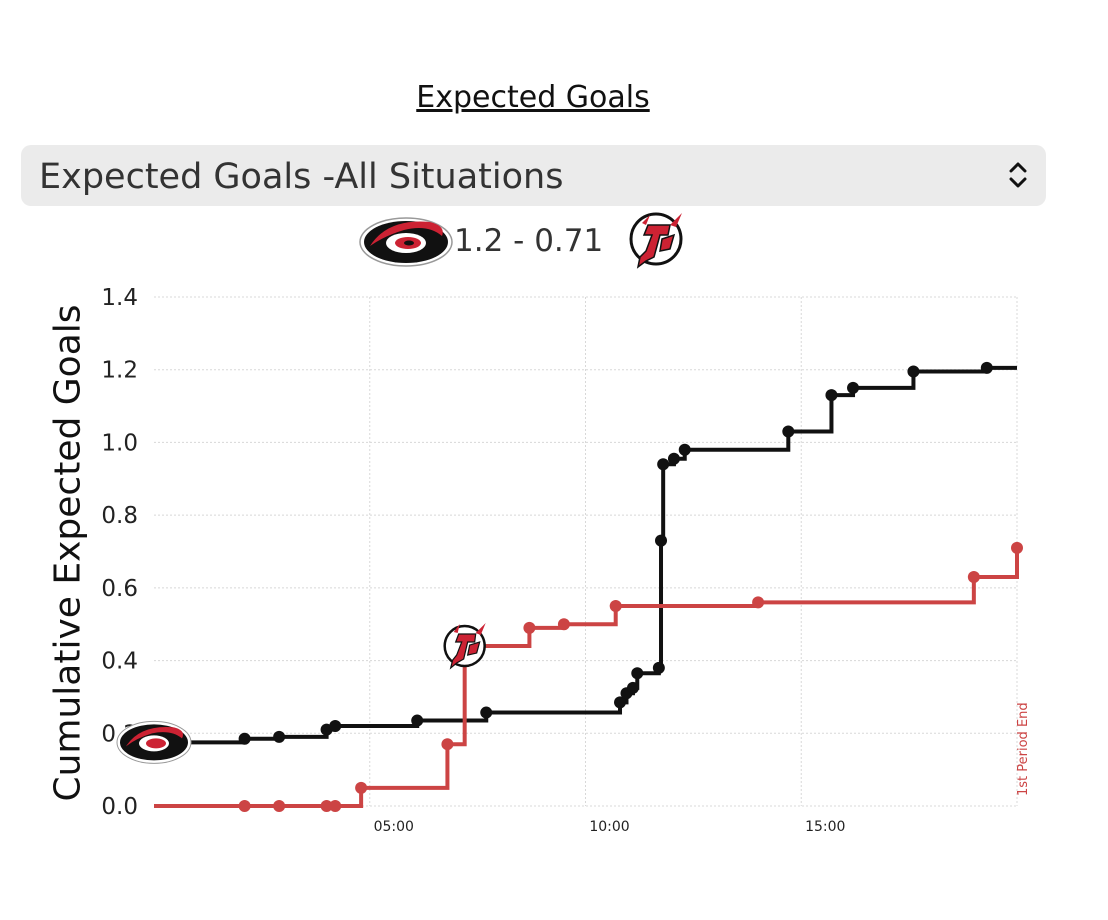  I want to click on y-tick-label: 0.4, so click(119, 662).